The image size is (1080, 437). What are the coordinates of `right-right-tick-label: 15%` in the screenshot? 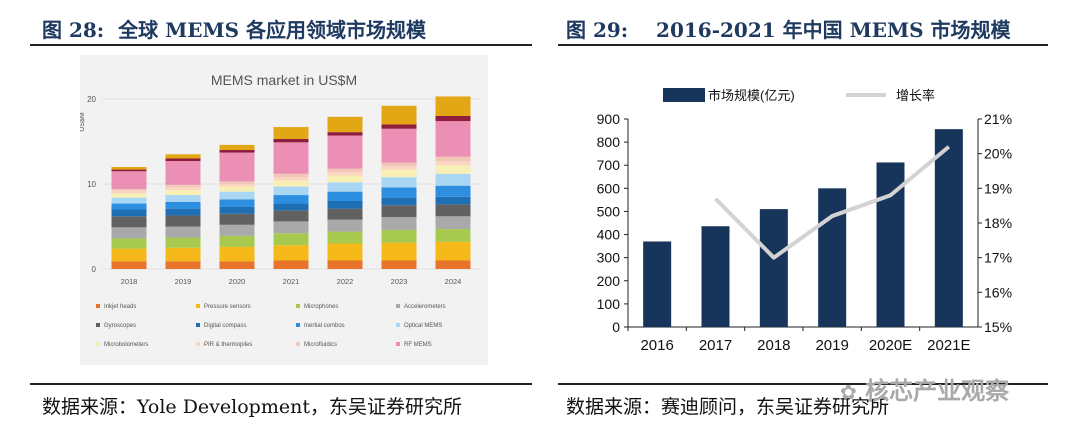 It's located at (998, 327).